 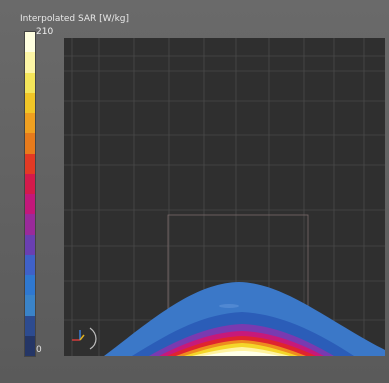 I want to click on axes-triad-icon, so click(x=85, y=336).